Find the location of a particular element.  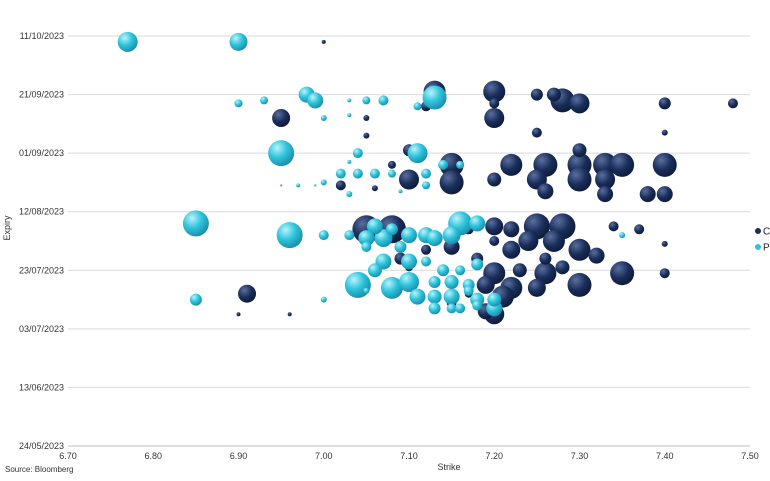

x-tick-label: 7.10 is located at coordinates (409, 456).